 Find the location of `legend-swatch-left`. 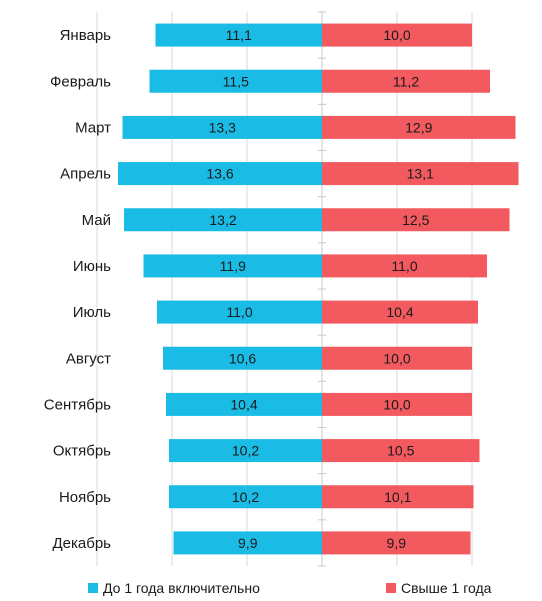

legend-swatch-left is located at coordinates (93, 588).